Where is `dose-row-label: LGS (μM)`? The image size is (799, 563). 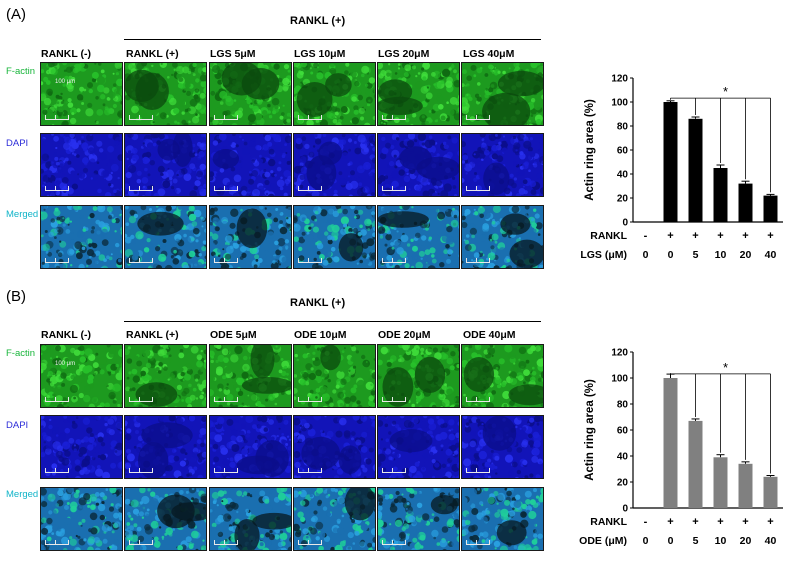 dose-row-label: LGS (μM) is located at coordinates (603, 255).